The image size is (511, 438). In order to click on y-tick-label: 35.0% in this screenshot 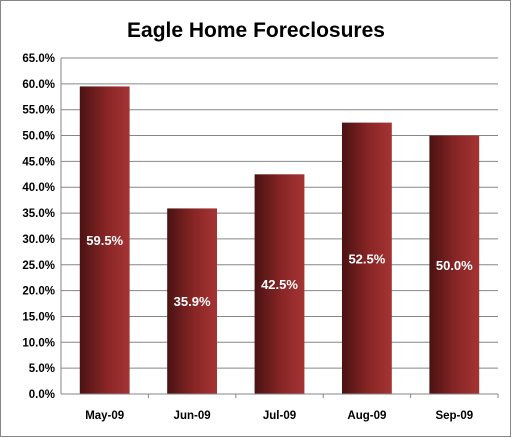, I will do `click(38, 214)`.